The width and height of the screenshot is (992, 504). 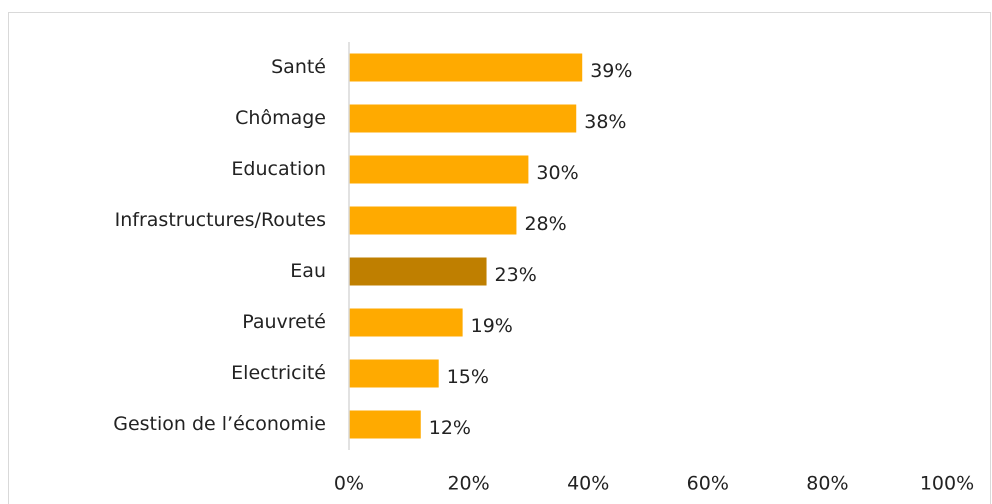 What do you see at coordinates (219, 424) in the screenshot?
I see `y-tick-label: Gestion de l’économie` at bounding box center [219, 424].